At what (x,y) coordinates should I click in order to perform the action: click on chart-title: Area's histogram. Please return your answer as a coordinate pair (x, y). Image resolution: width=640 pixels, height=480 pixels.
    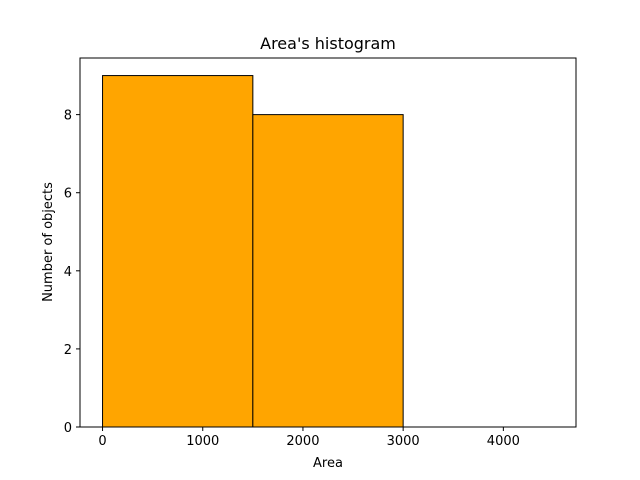
    Looking at the image, I should click on (328, 43).